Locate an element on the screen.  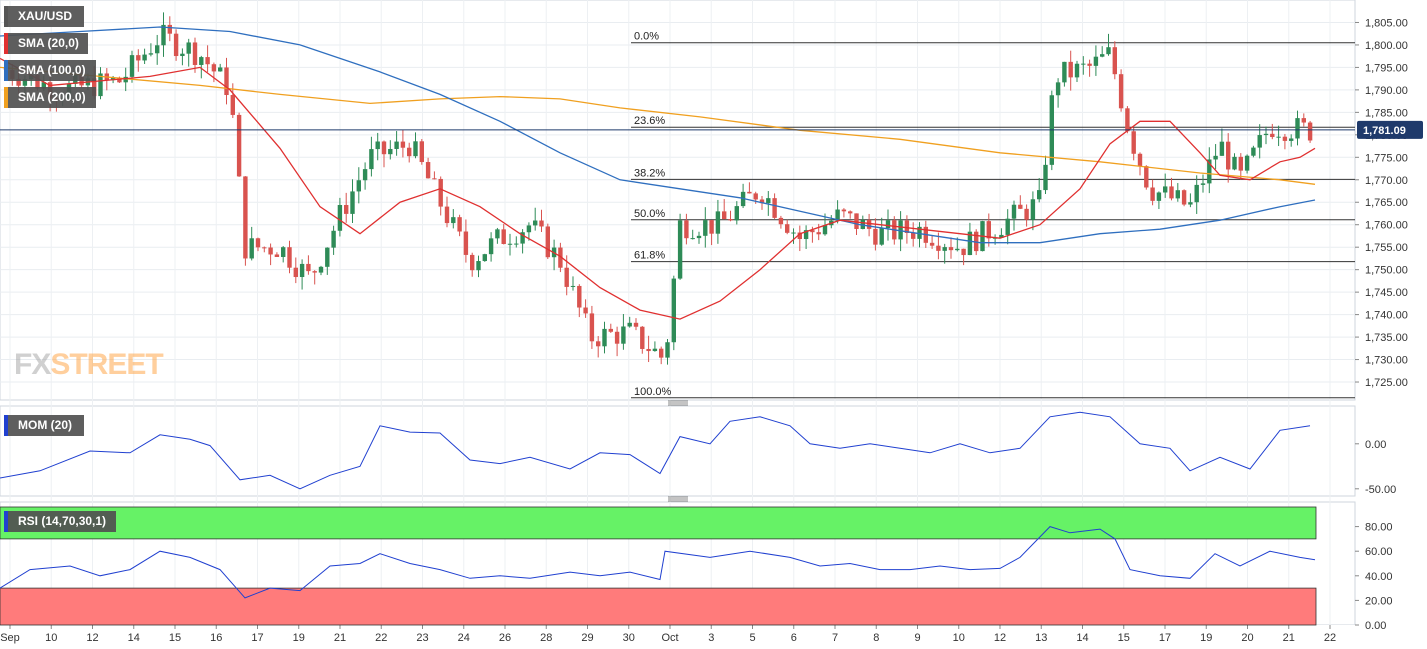
time-tick-label: 17 is located at coordinates (1165, 638).